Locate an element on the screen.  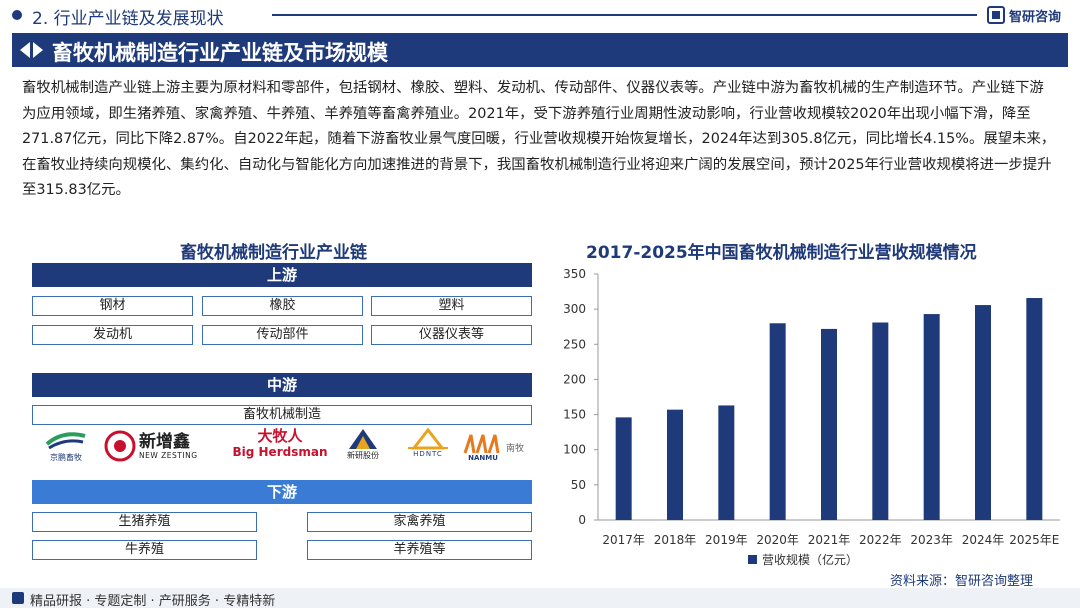
upstream-item: 塑料 is located at coordinates (451, 306).